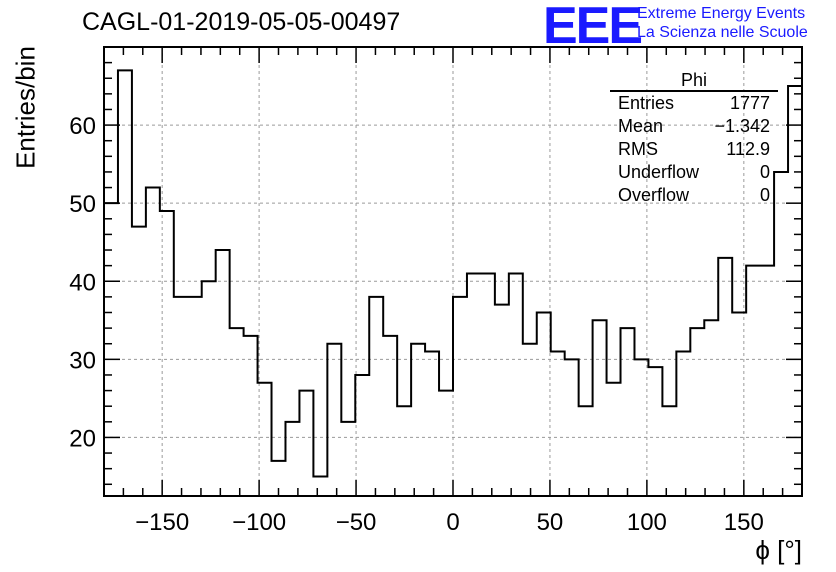  I want to click on x-tick-label: 50, so click(550, 522).